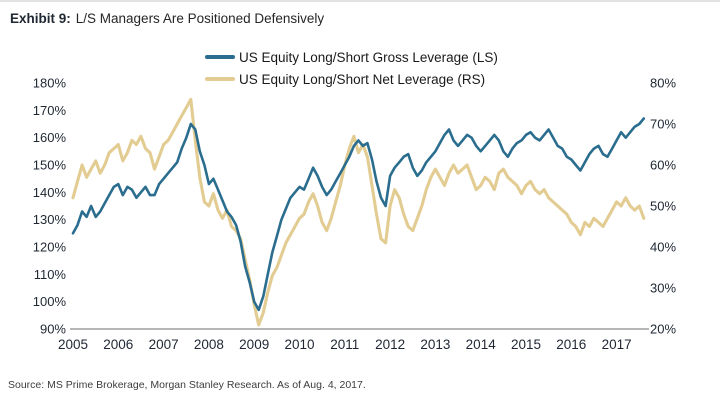  What do you see at coordinates (50, 192) in the screenshot?
I see `left-axis-tick-label: 140%` at bounding box center [50, 192].